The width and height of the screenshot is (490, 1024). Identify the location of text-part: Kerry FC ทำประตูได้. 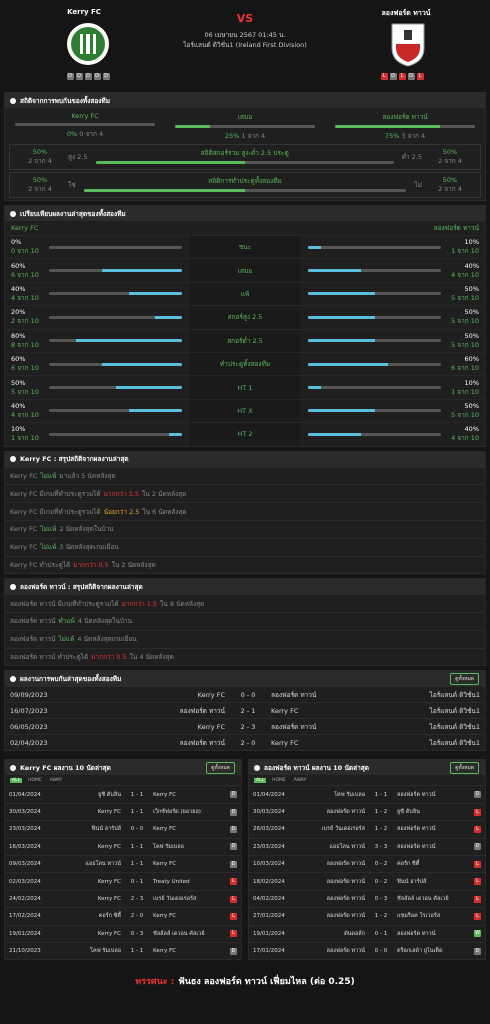
(40, 564).